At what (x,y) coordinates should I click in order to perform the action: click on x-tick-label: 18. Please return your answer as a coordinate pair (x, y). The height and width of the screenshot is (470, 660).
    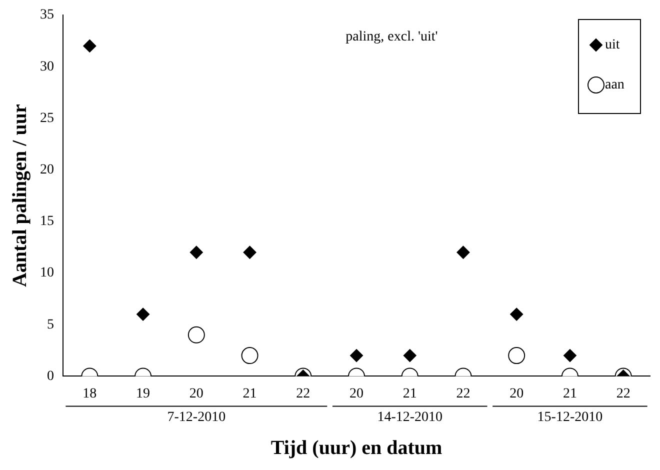
    Looking at the image, I should click on (89, 394).